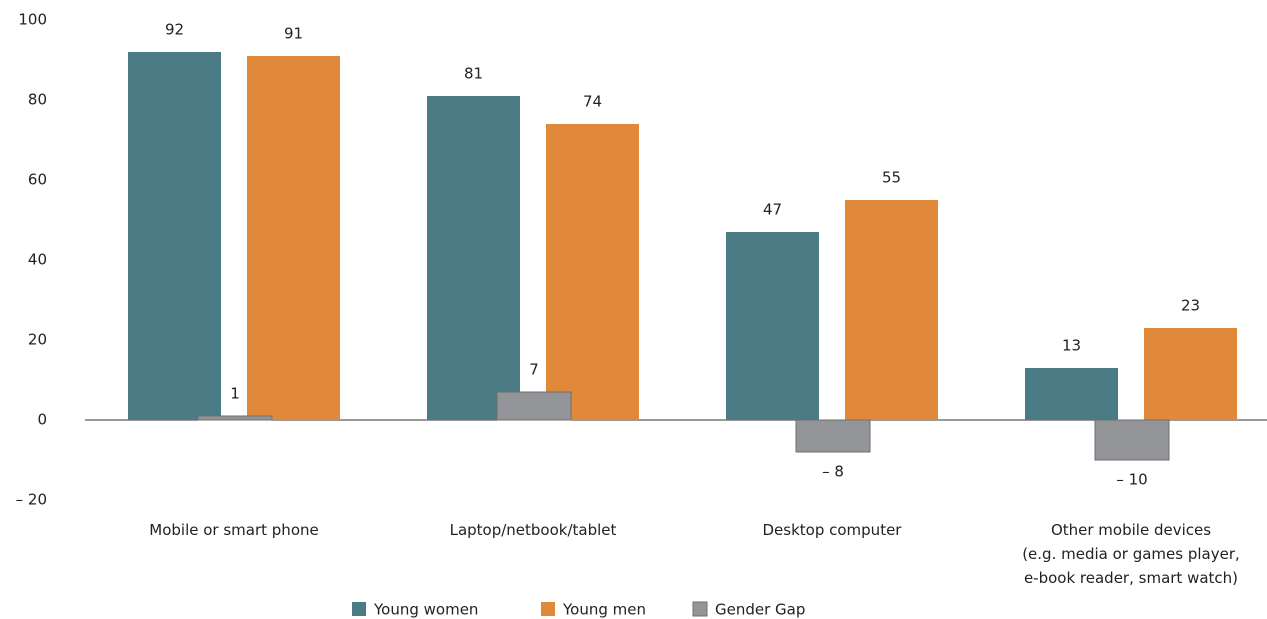  Describe the element at coordinates (832, 530) in the screenshot. I see `x-tick-label: Desktop computer` at that location.